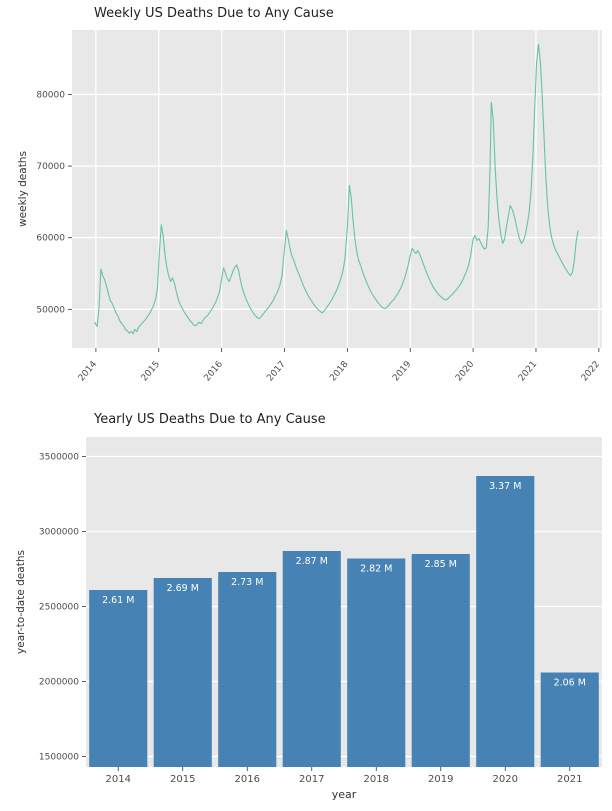 This screenshot has height=811, width=612. What do you see at coordinates (182, 672) in the screenshot?
I see `bar-2015` at bounding box center [182, 672].